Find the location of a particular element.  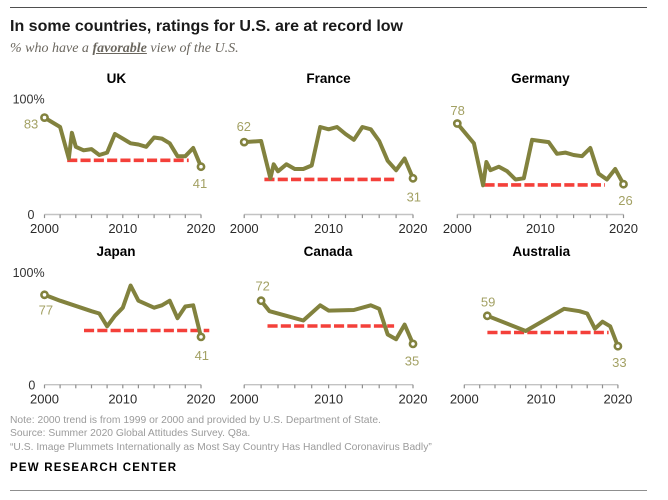

svg-text: 35 is located at coordinates (412, 361).